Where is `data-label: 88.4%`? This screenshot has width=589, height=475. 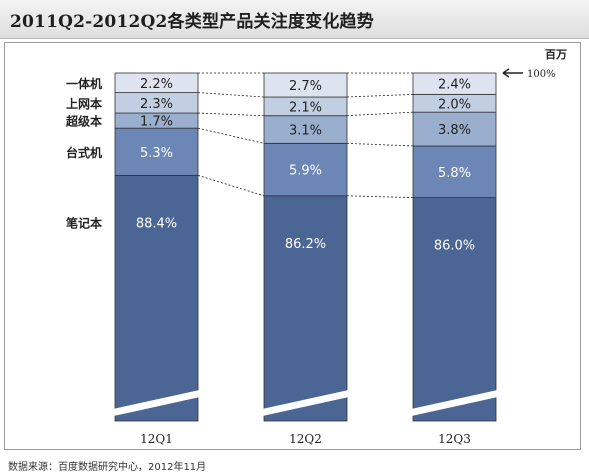
data-label: 88.4% is located at coordinates (156, 223).